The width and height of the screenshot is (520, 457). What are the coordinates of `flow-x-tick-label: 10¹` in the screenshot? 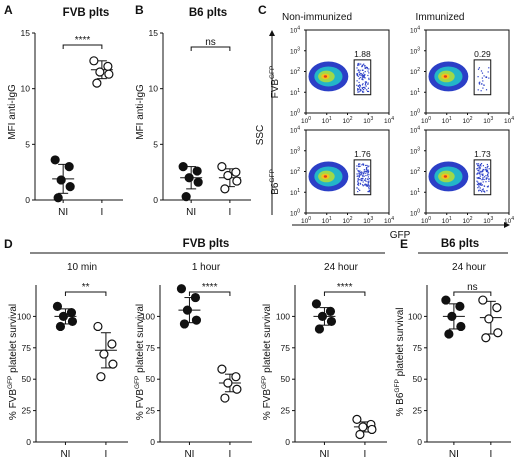 It's located at (447, 220).